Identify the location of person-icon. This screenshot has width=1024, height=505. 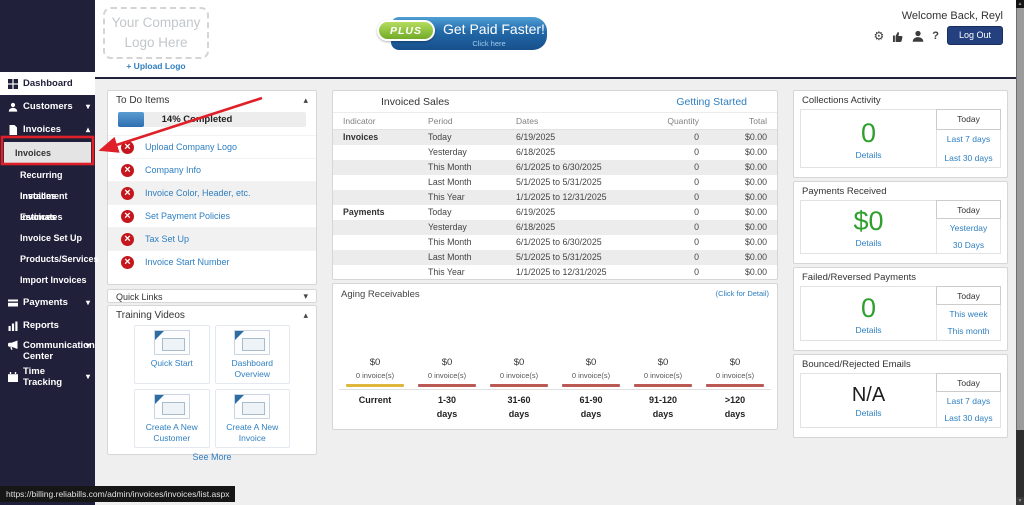
(918, 36).